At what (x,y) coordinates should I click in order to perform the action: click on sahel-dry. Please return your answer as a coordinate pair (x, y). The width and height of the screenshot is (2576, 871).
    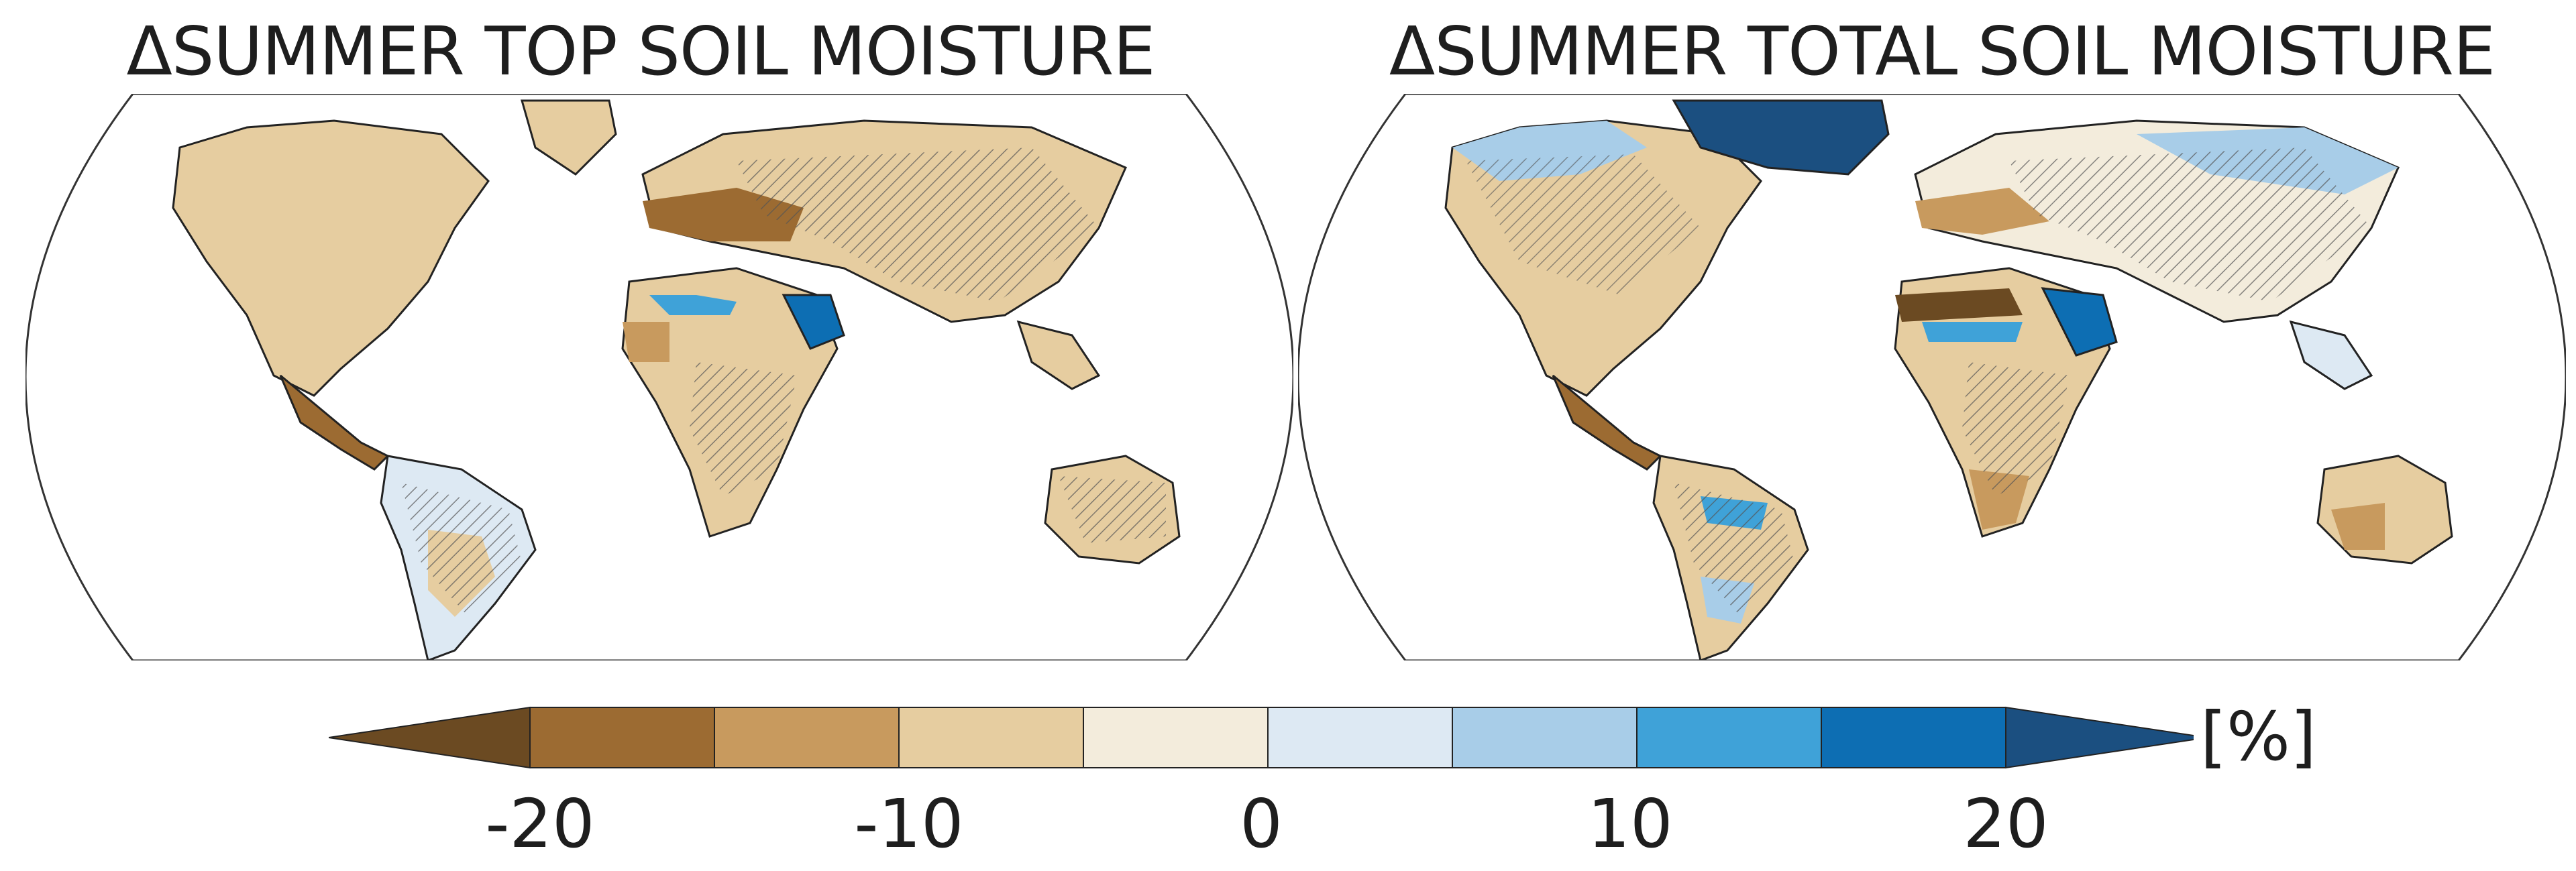
    Looking at the image, I should click on (1959, 305).